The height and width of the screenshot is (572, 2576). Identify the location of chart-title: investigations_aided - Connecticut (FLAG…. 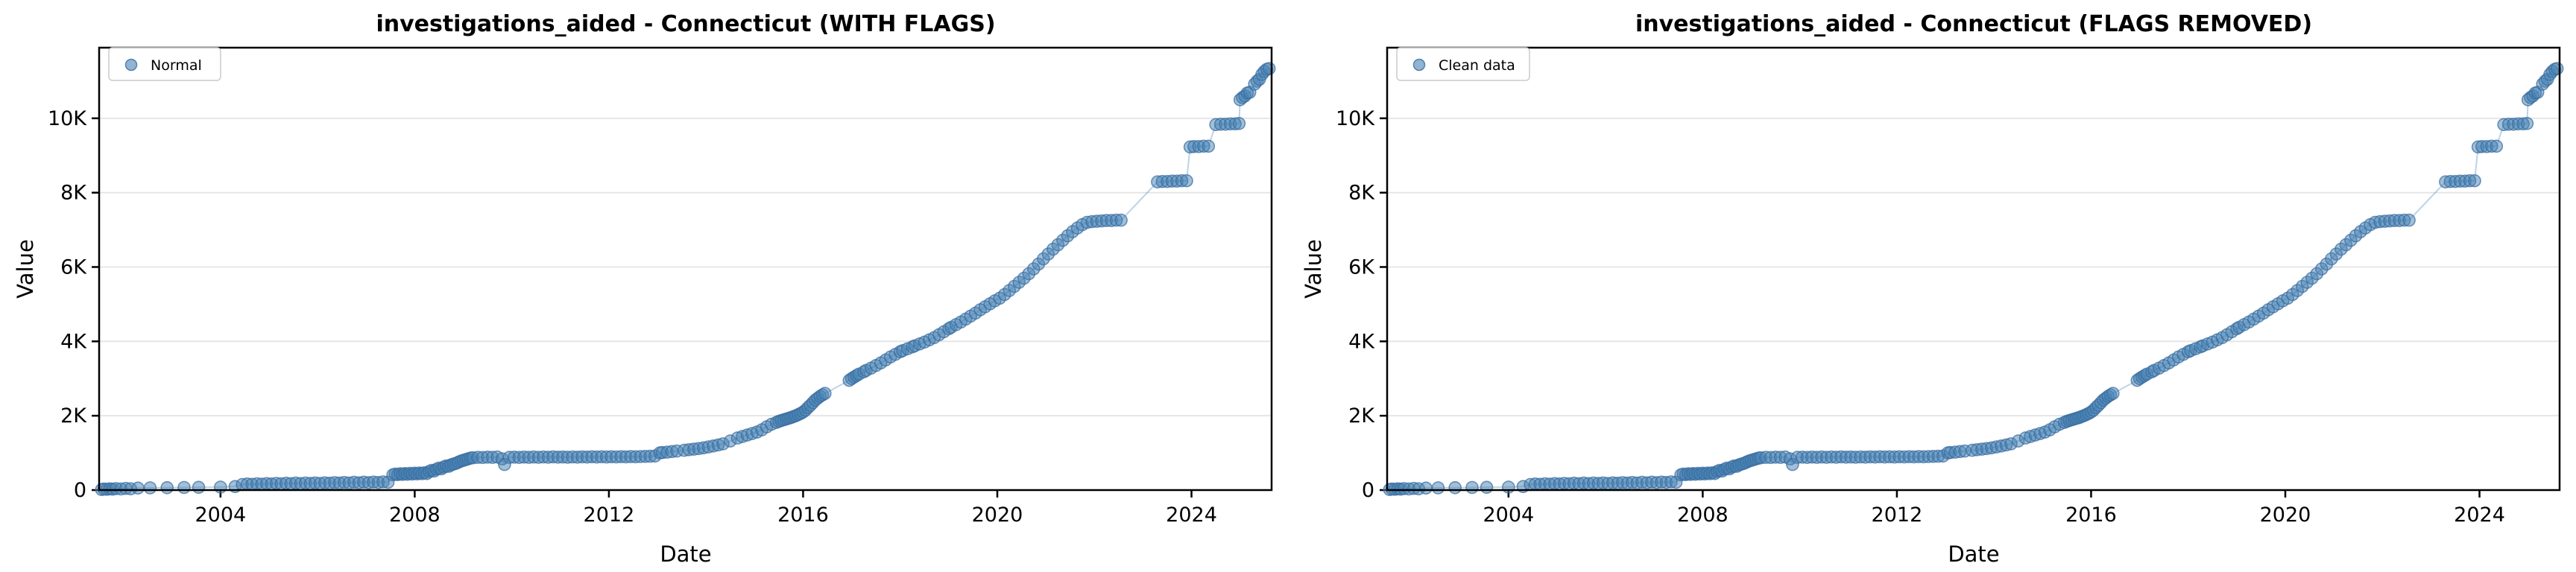
(1974, 24).